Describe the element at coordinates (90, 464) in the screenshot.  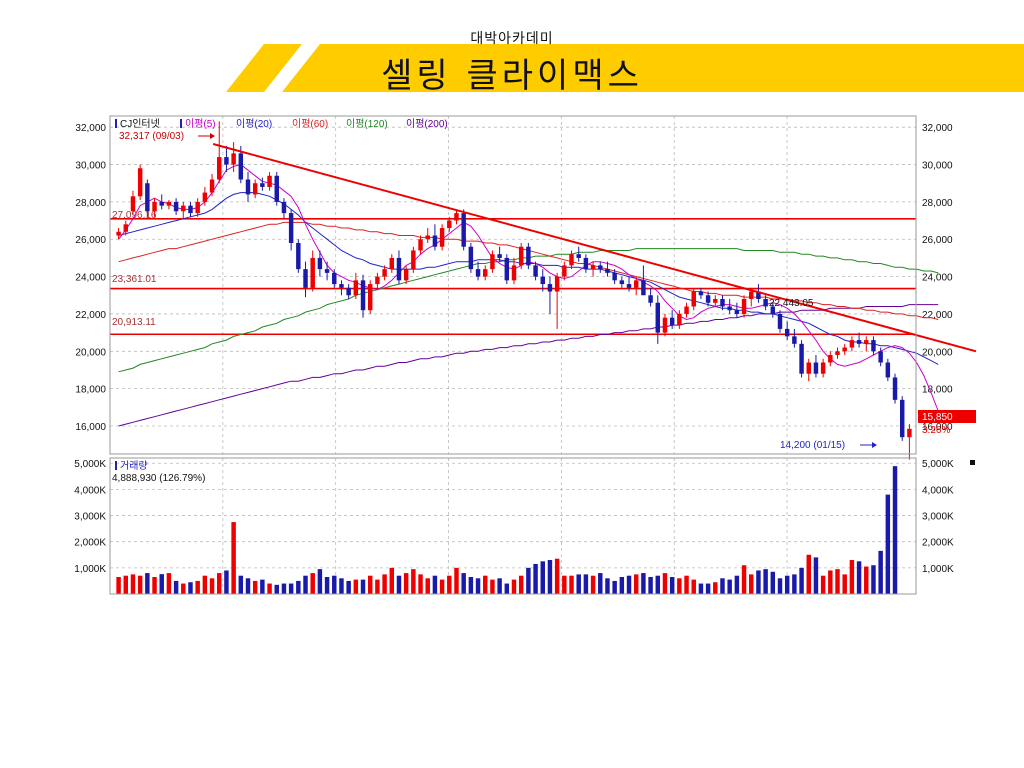
I see `volume-tick-label-left: 5,000K` at that location.